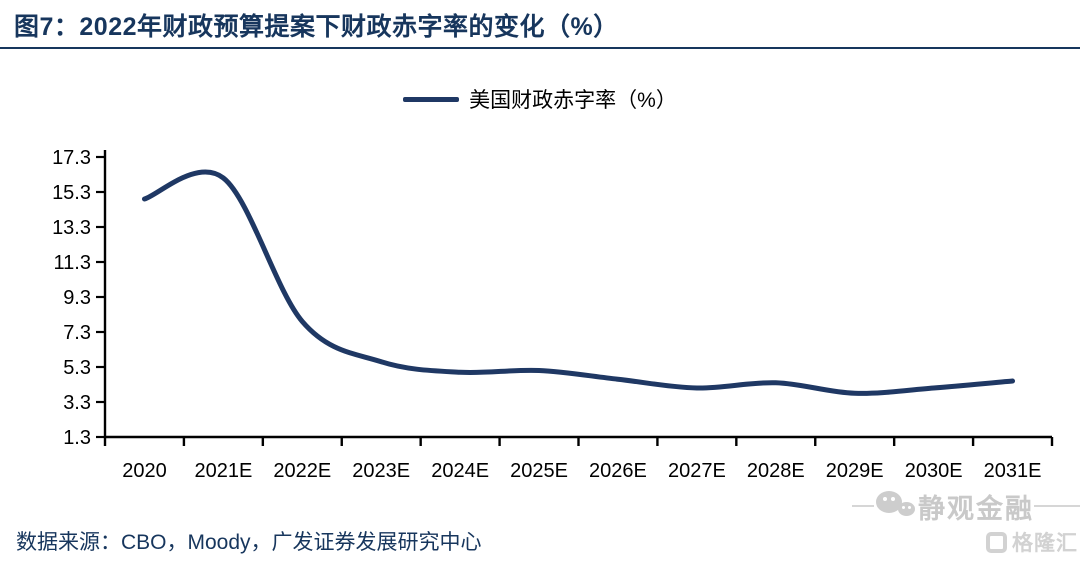 The width and height of the screenshot is (1080, 561). Describe the element at coordinates (539, 471) in the screenshot. I see `x-tick-label: 2025E` at that location.